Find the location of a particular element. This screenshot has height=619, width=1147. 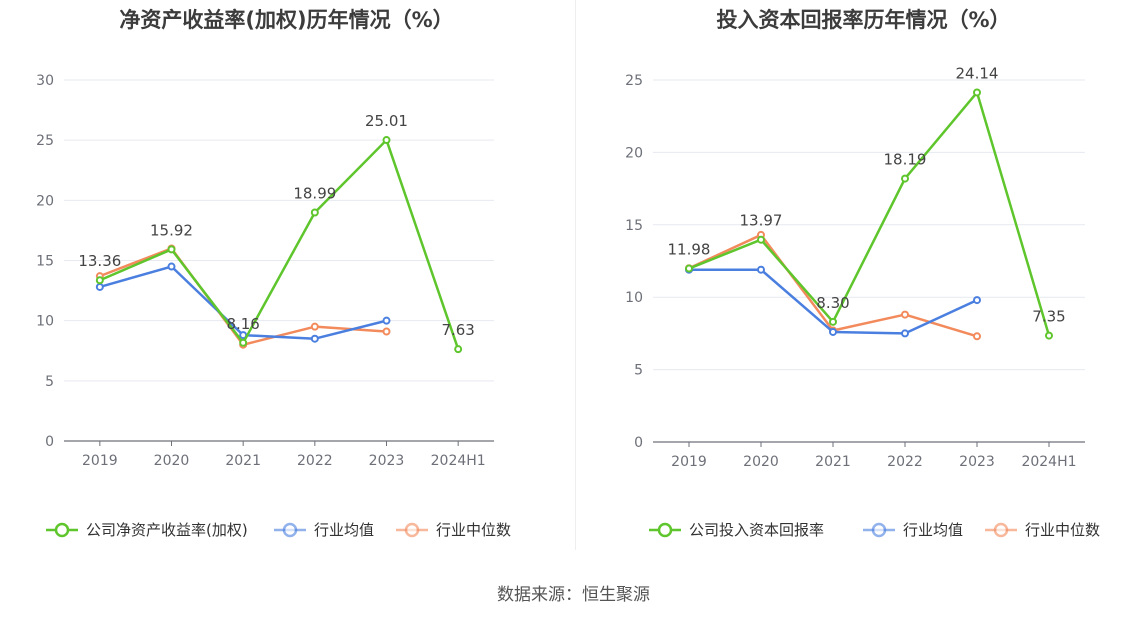

data-label: 13.97 is located at coordinates (761, 221).